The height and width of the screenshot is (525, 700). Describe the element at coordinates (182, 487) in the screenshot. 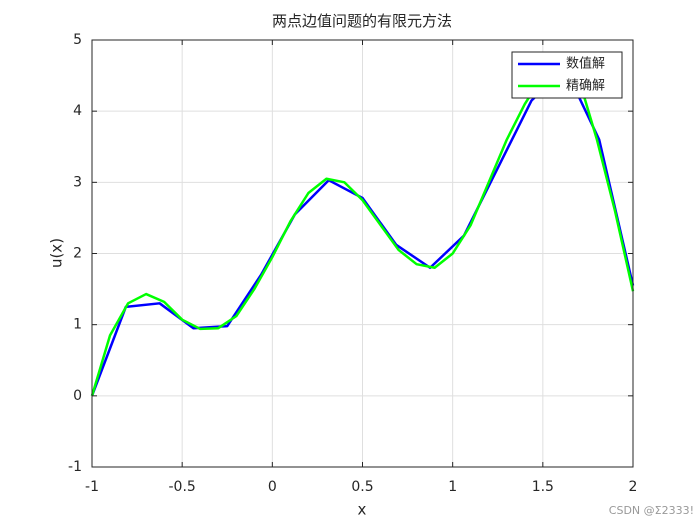

I see `x-tick-label: -0.5` at that location.